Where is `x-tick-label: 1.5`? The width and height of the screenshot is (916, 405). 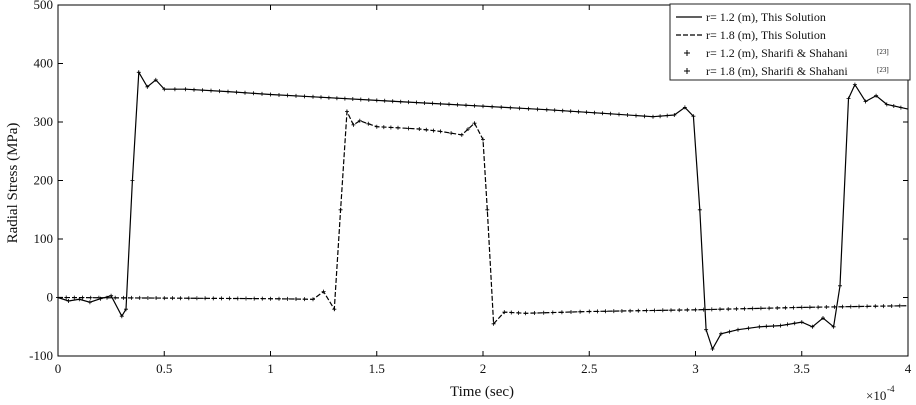
x-tick-label: 1.5 is located at coordinates (377, 368).